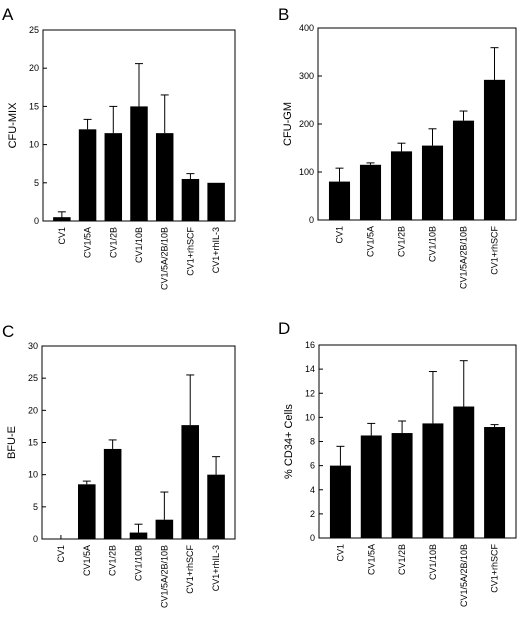  Describe the element at coordinates (312, 466) in the screenshot. I see `y-tick-label: 6` at that location.